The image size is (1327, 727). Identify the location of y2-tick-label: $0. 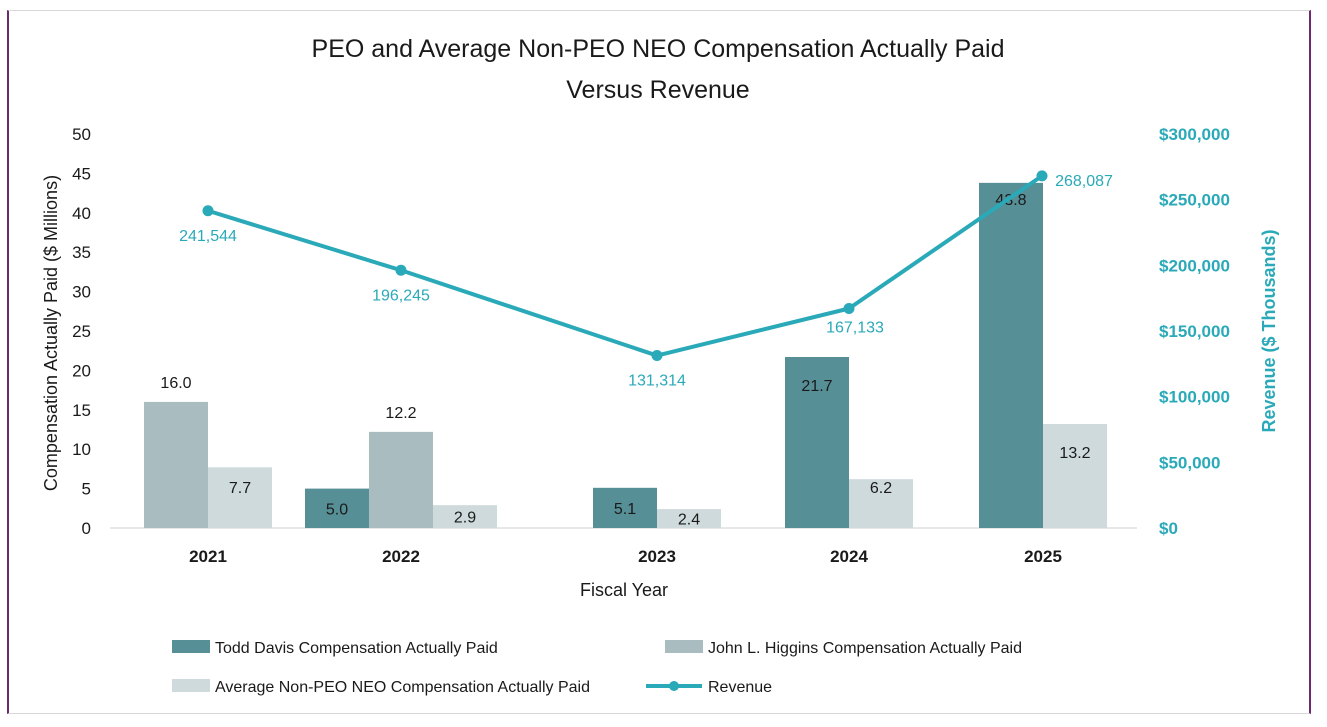
(1168, 528).